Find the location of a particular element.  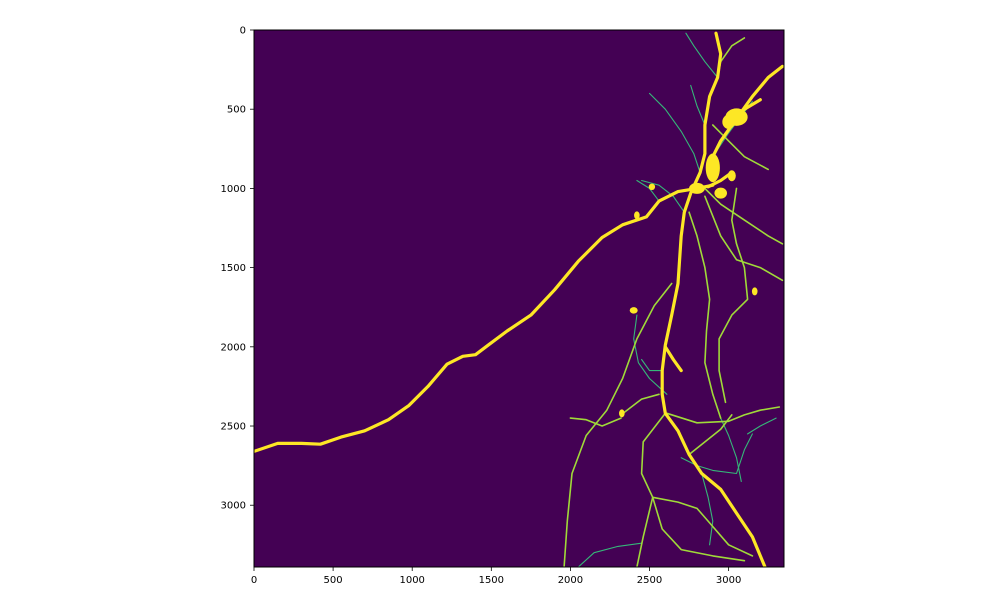

y-tick-label: 2500 is located at coordinates (233, 427).